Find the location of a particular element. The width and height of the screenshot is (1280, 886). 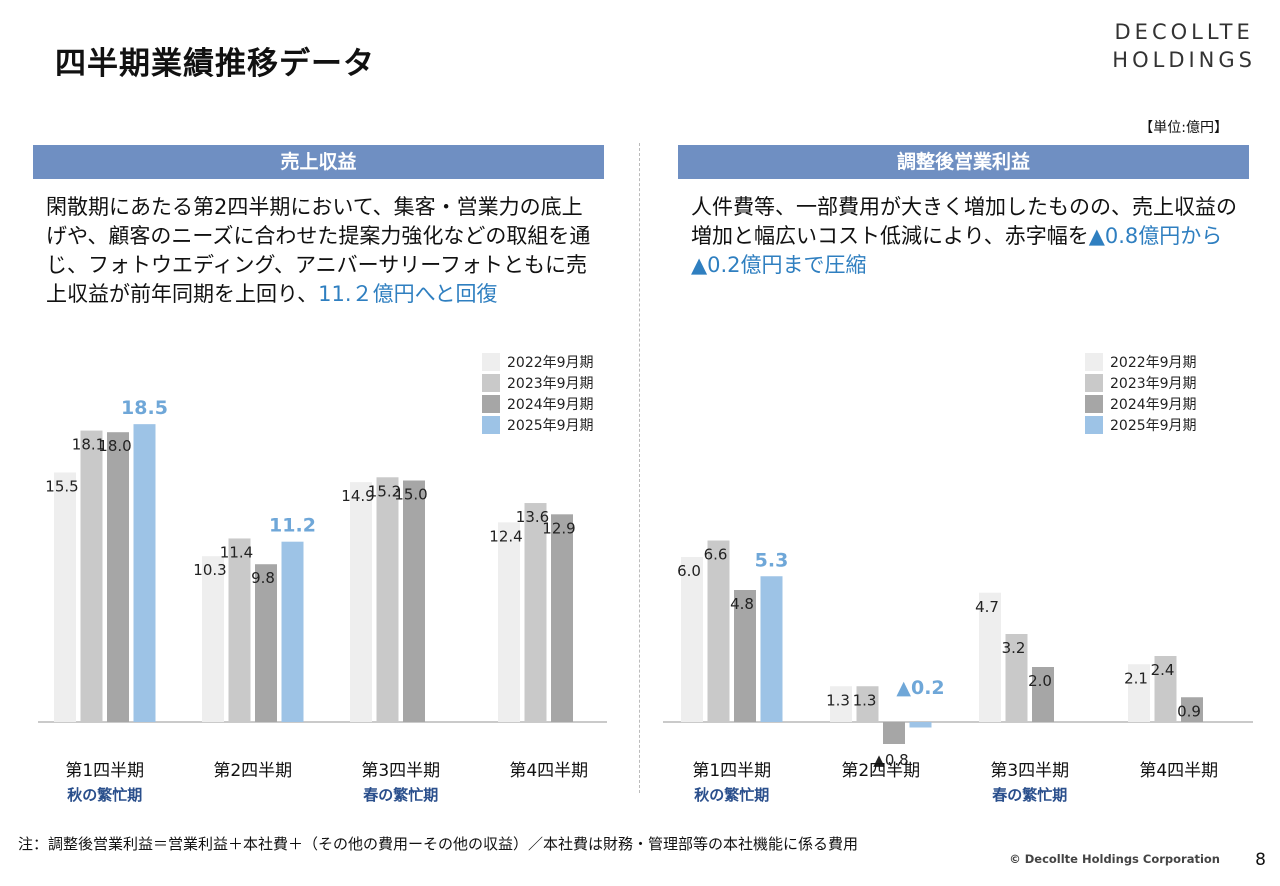

profit-category-note: 春の繁忙期 is located at coordinates (1029, 795).